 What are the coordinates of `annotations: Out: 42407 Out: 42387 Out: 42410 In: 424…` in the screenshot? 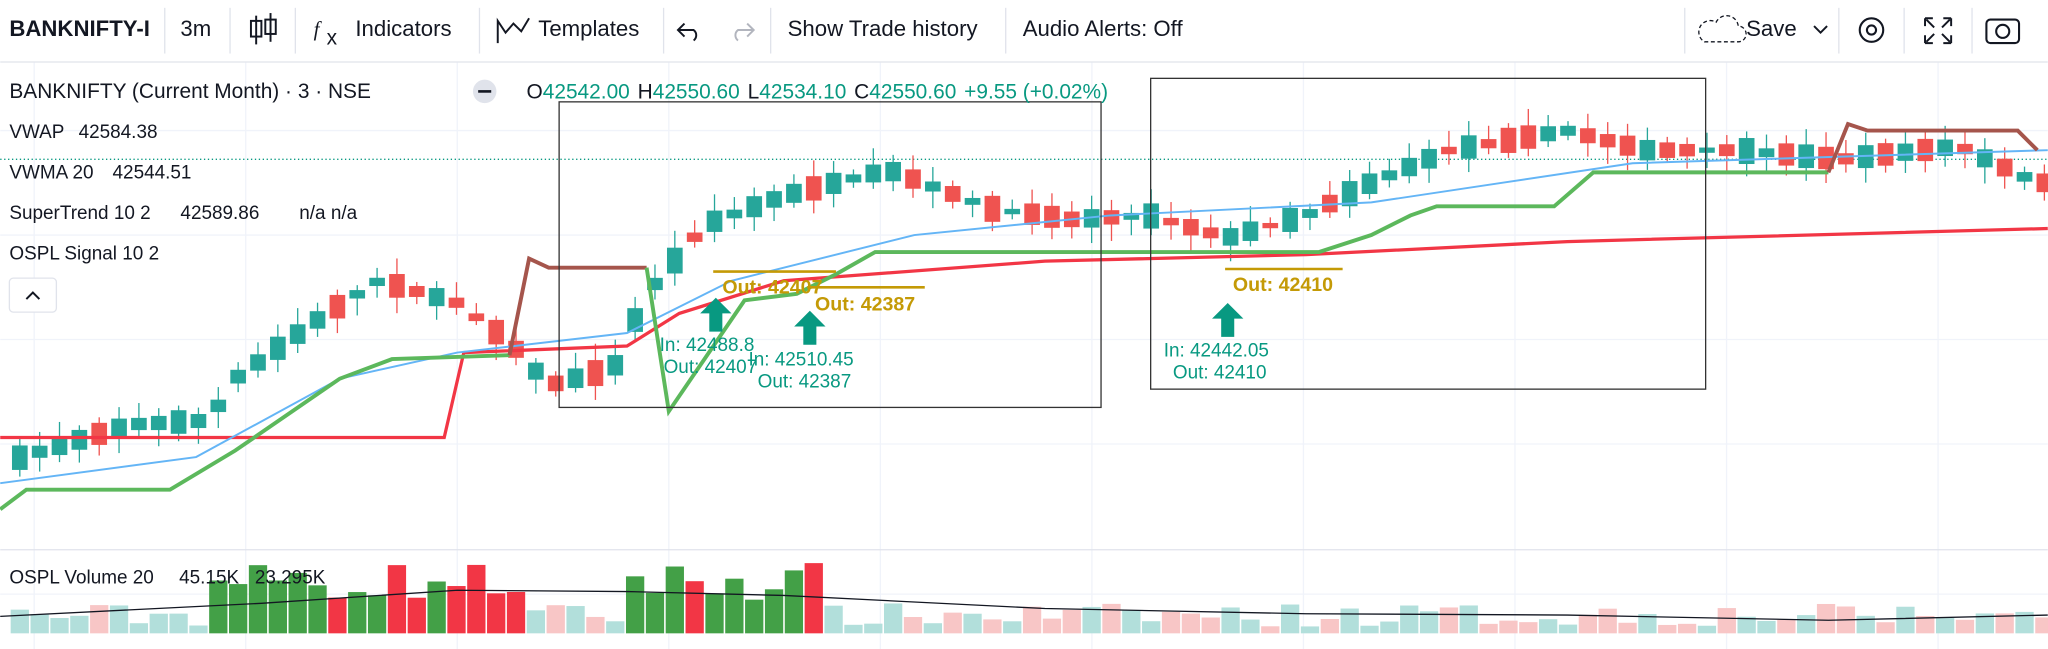 It's located at (996, 333).